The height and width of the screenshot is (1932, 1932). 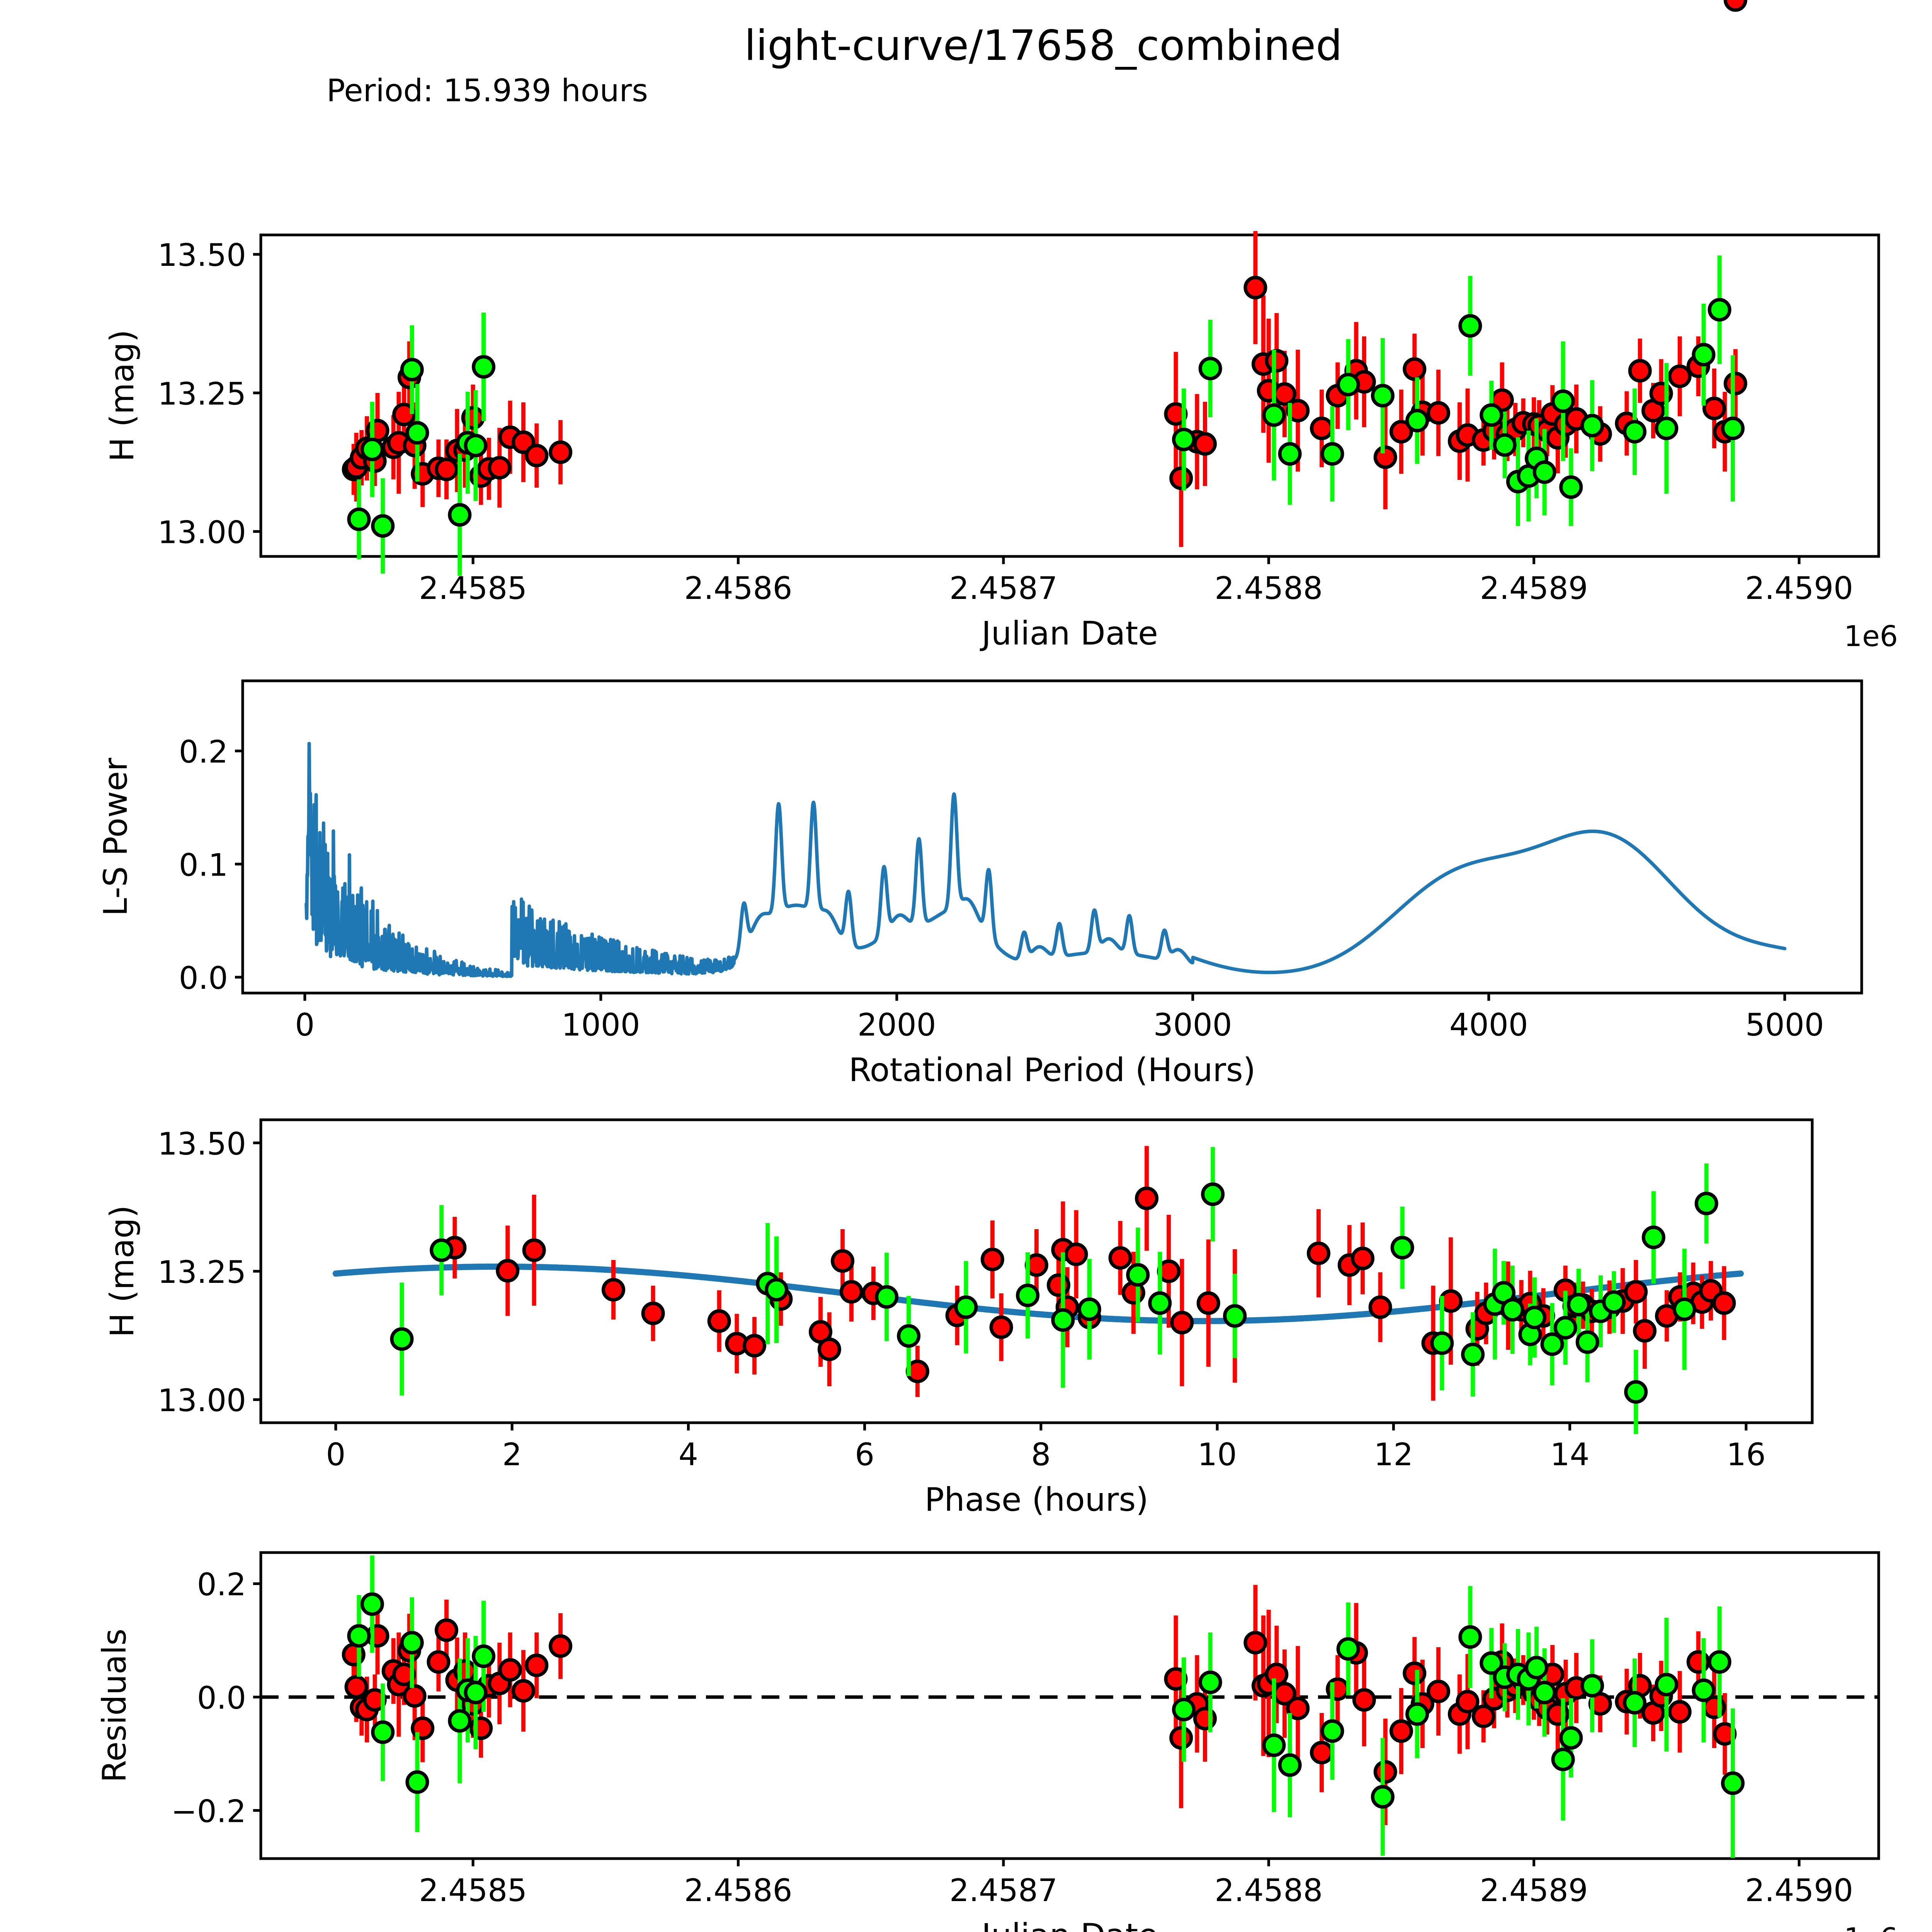 What do you see at coordinates (202, 394) in the screenshot?
I see `lightcurve-yticklabel: 13.25` at bounding box center [202, 394].